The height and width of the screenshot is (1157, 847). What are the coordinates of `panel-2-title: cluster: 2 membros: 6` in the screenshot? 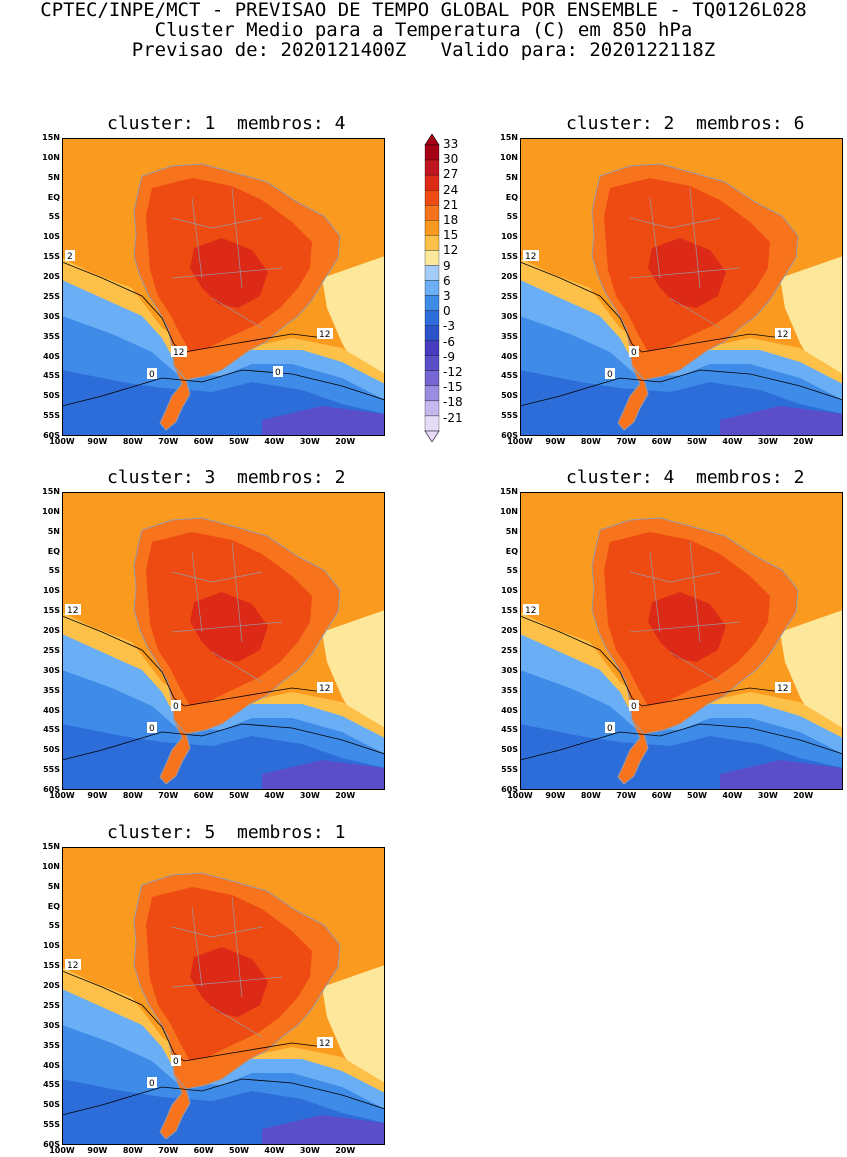 It's located at (685, 123).